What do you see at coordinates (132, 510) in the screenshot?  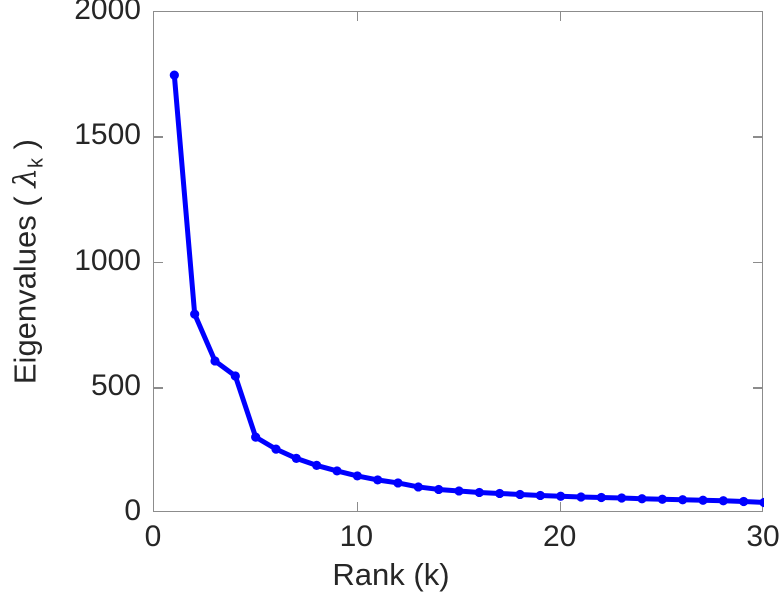 I see `y-tick-label: 0` at bounding box center [132, 510].